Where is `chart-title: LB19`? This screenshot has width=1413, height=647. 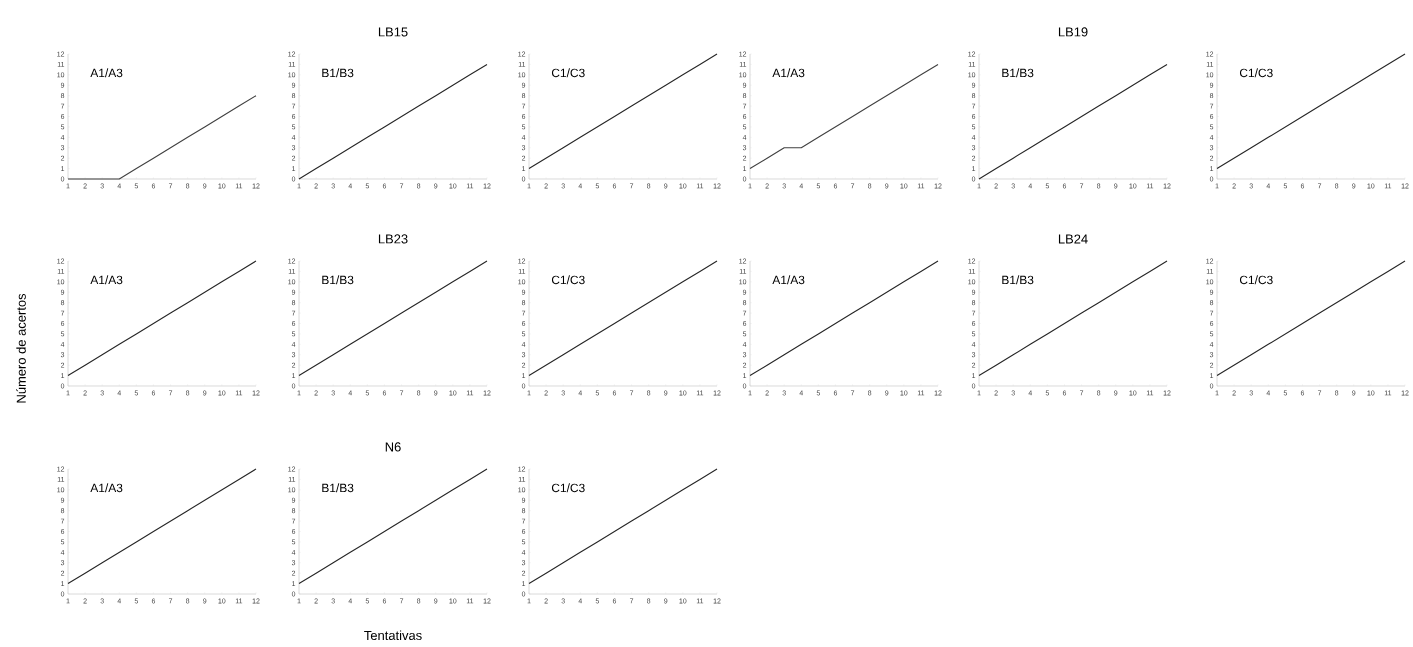
chart-title: LB19 is located at coordinates (1073, 32).